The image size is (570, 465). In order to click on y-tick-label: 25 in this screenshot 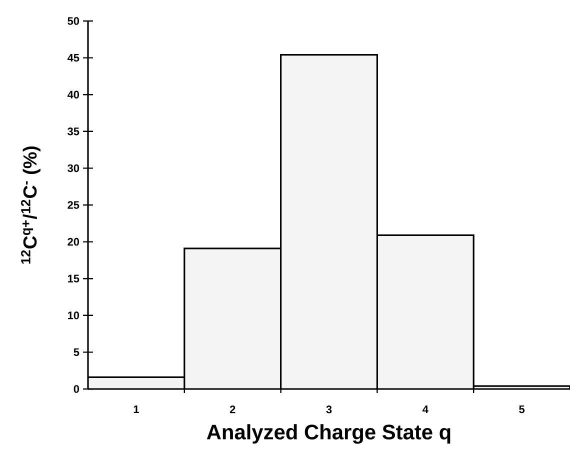, I will do `click(74, 205)`.